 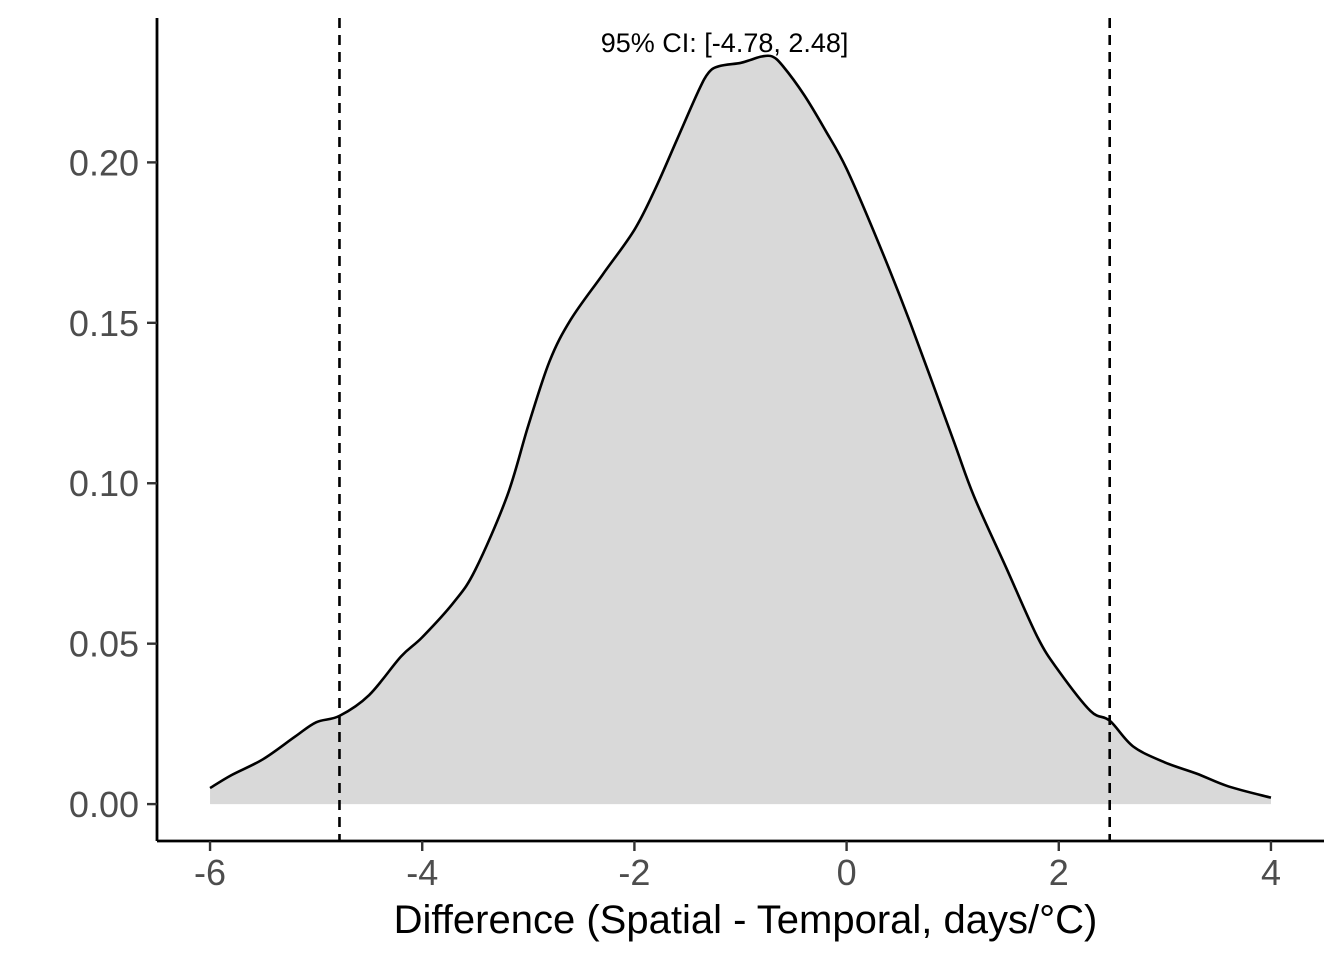 What do you see at coordinates (104, 804) in the screenshot?
I see `y-tick-label: 0.00` at bounding box center [104, 804].